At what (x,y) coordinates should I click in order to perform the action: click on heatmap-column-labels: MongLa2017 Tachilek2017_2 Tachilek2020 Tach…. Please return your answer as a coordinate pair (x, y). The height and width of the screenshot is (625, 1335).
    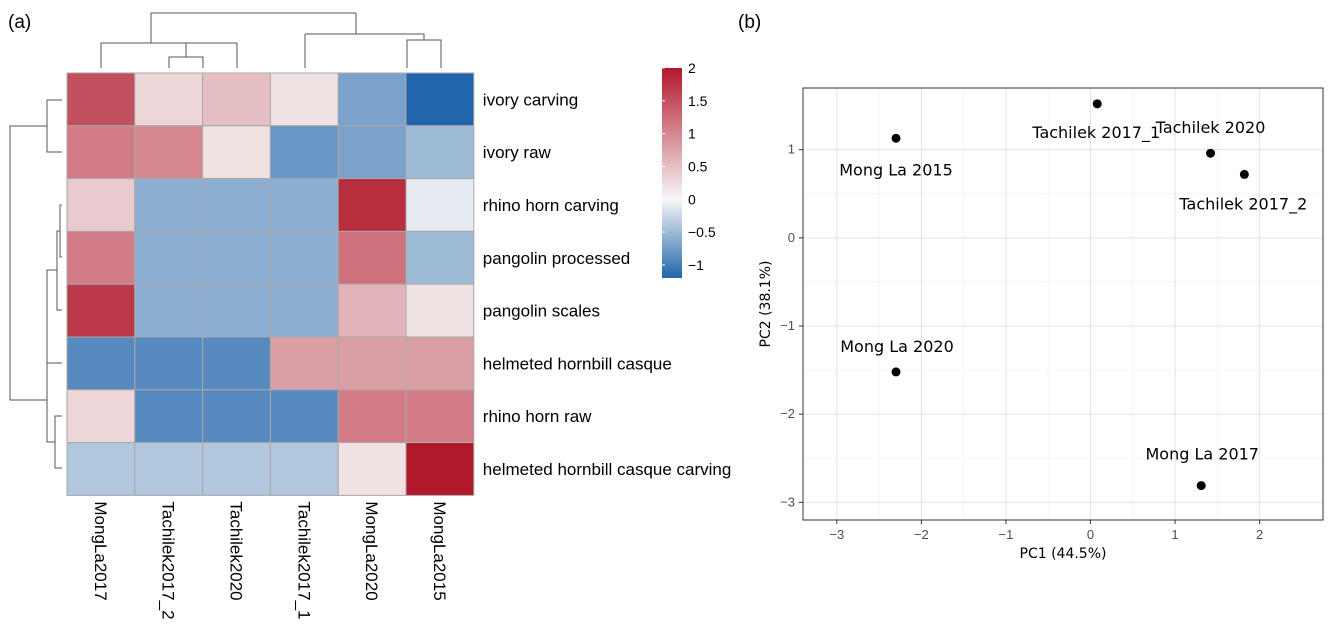
    Looking at the image, I should click on (270, 560).